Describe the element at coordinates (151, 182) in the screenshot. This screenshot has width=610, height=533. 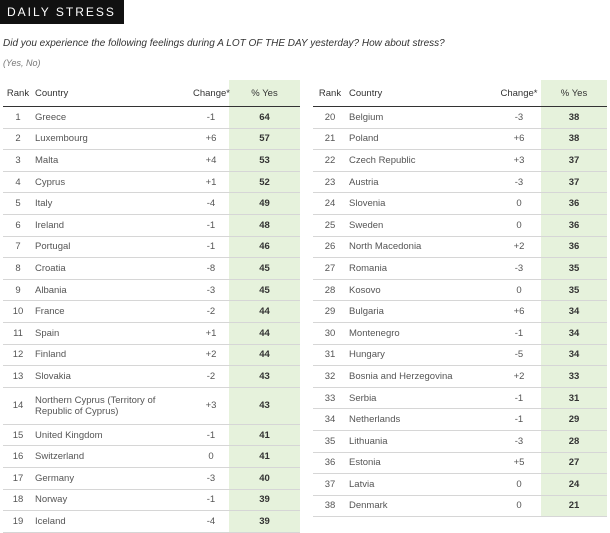
I see `table-row: 4 Cyprus +1 52` at that location.